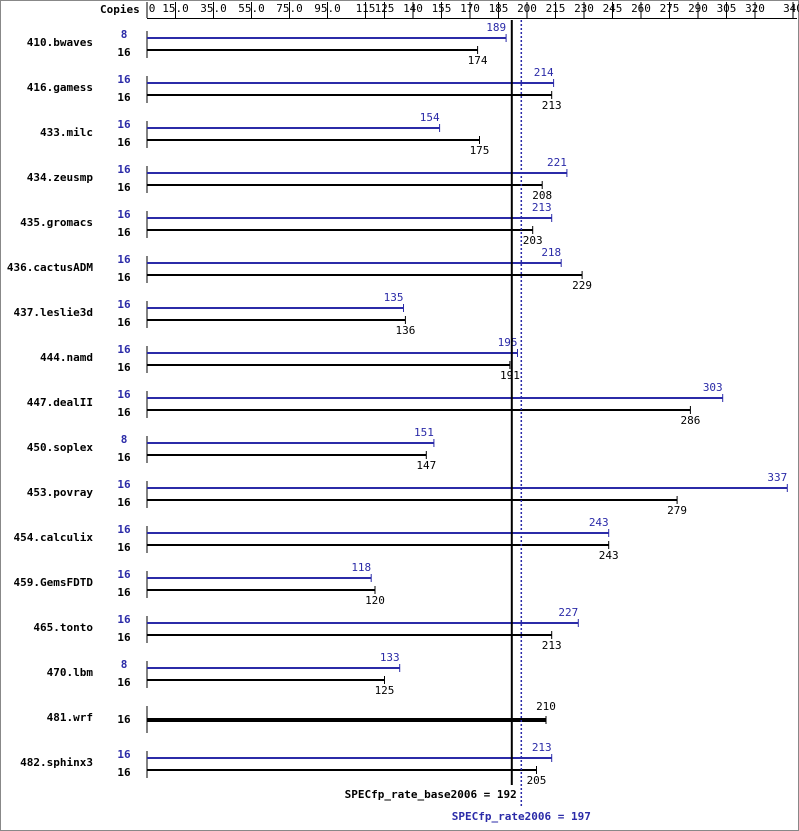 The image size is (799, 831). What do you see at coordinates (375, 600) in the screenshot?
I see `value-label: 120` at bounding box center [375, 600].